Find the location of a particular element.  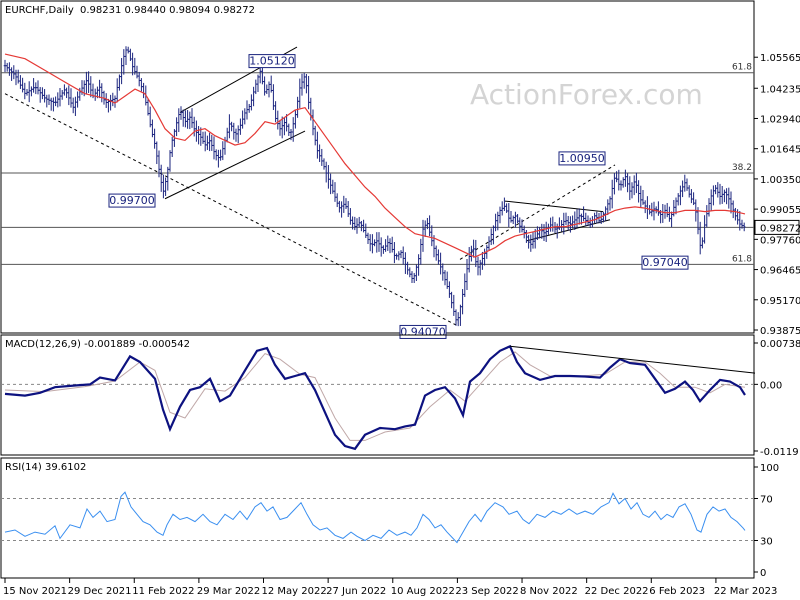

swing-label-text: 0.97040 is located at coordinates (665, 262).